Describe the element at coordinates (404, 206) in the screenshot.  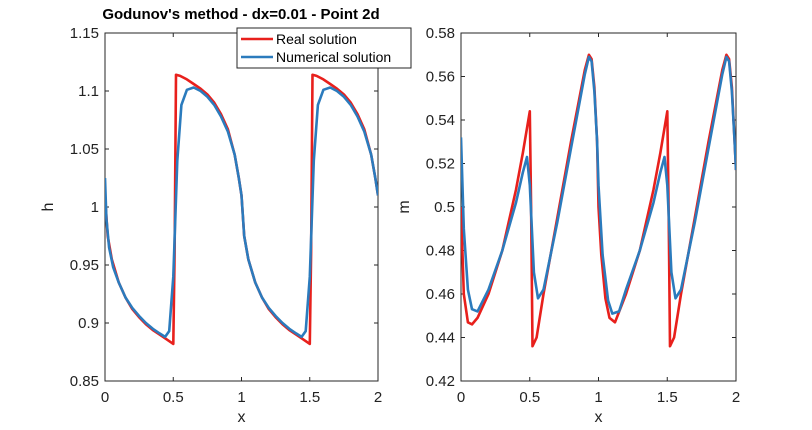
I see `y-axis-label: m` at that location.